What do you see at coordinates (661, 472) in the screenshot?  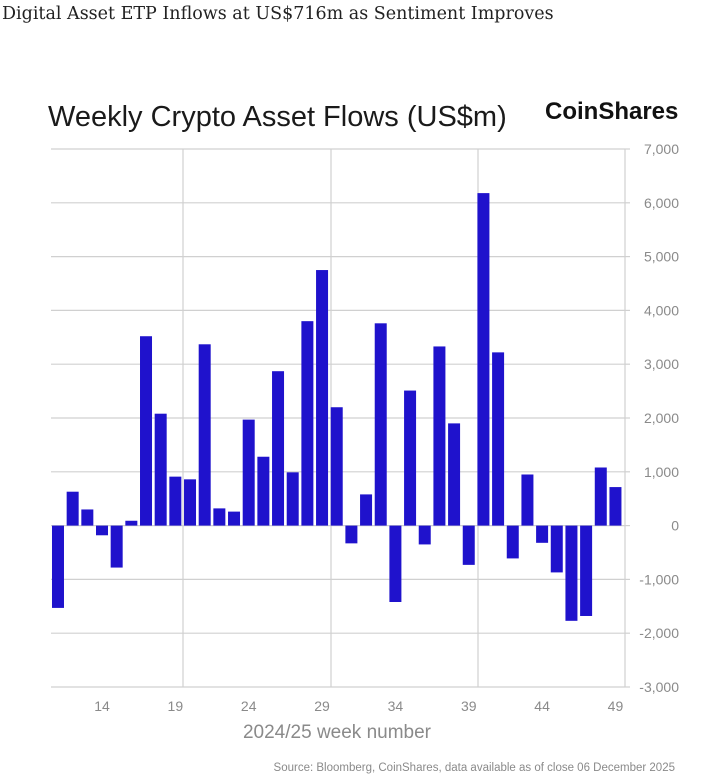 I see `y-tick-label: 1,000` at bounding box center [661, 472].